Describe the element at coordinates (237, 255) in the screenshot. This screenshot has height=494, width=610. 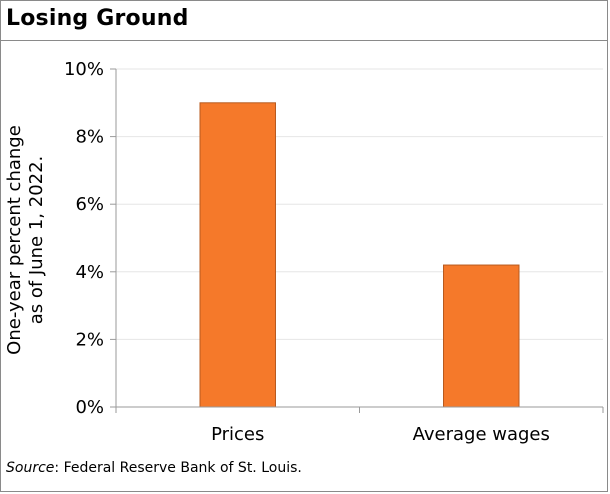
I see `bar-prices` at that location.